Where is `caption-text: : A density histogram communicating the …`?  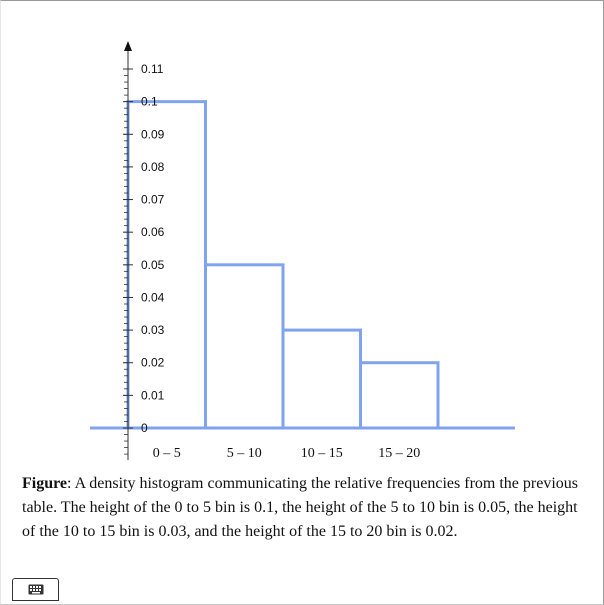 caption-text: : A density histogram communicating the … is located at coordinates (300, 507).